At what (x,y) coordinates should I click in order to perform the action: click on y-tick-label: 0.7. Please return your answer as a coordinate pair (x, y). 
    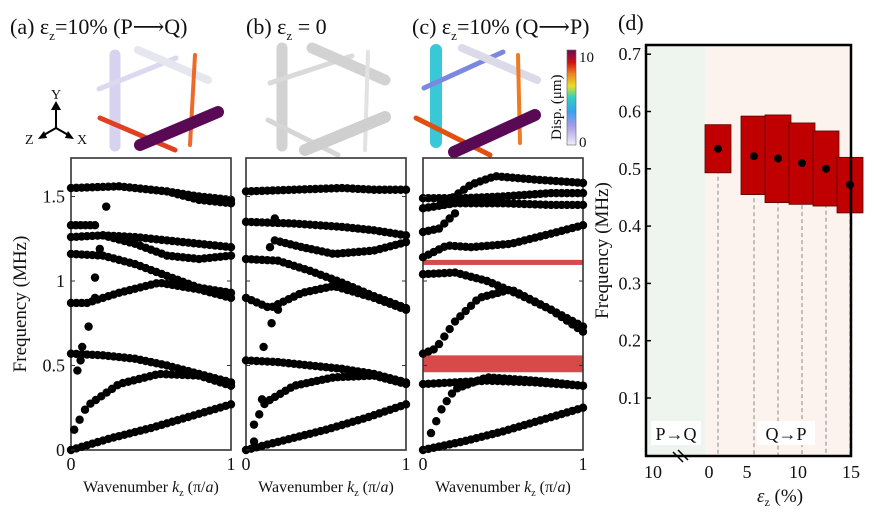
    Looking at the image, I should click on (630, 54).